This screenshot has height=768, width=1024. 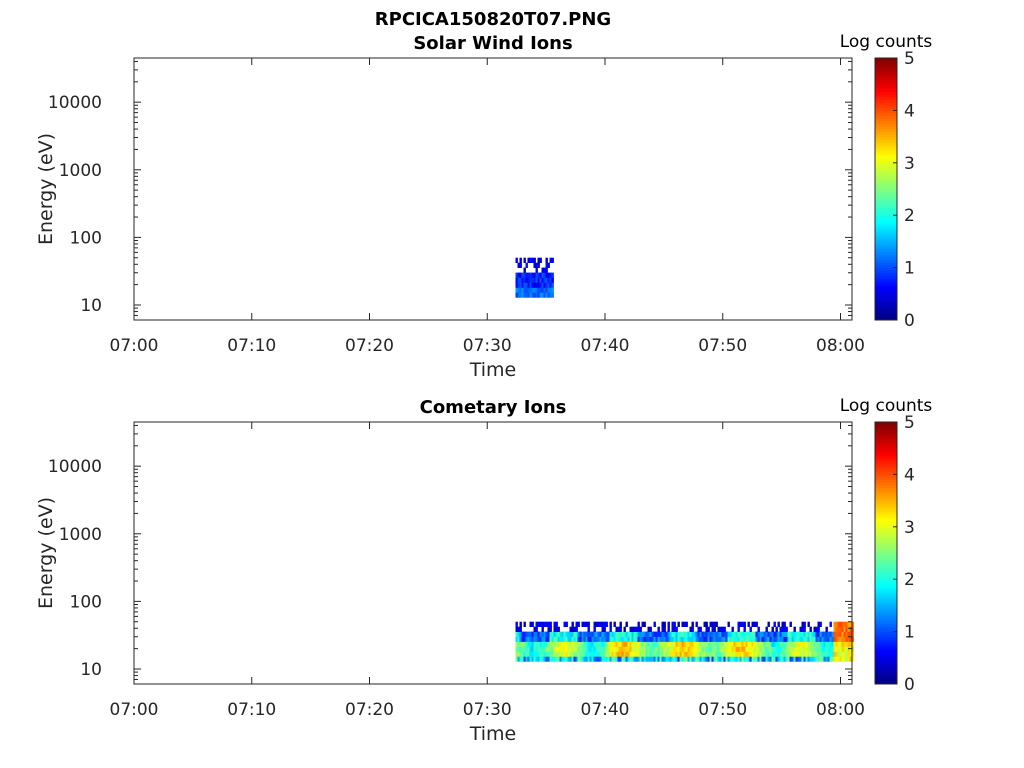 What do you see at coordinates (493, 370) in the screenshot?
I see `x-axis-label: Time` at bounding box center [493, 370].